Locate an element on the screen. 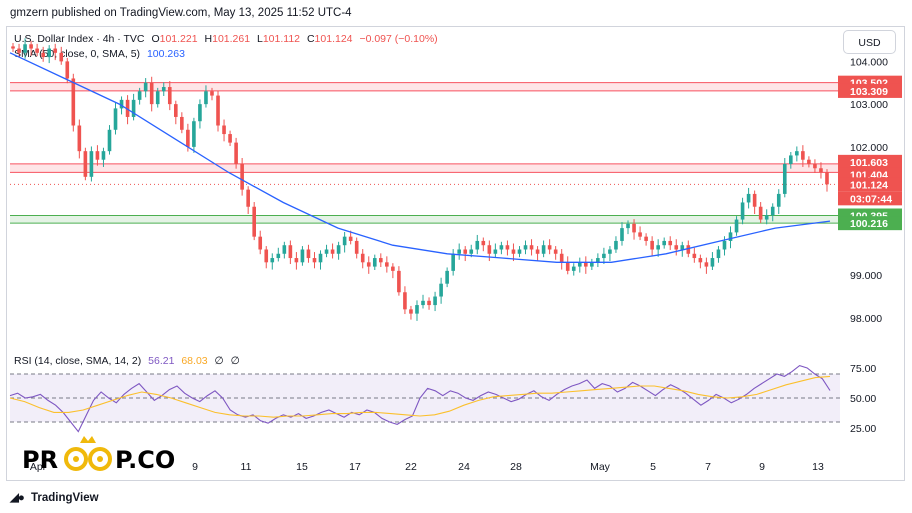 The height and width of the screenshot is (513, 912). currency-button: USD is located at coordinates (869, 42).